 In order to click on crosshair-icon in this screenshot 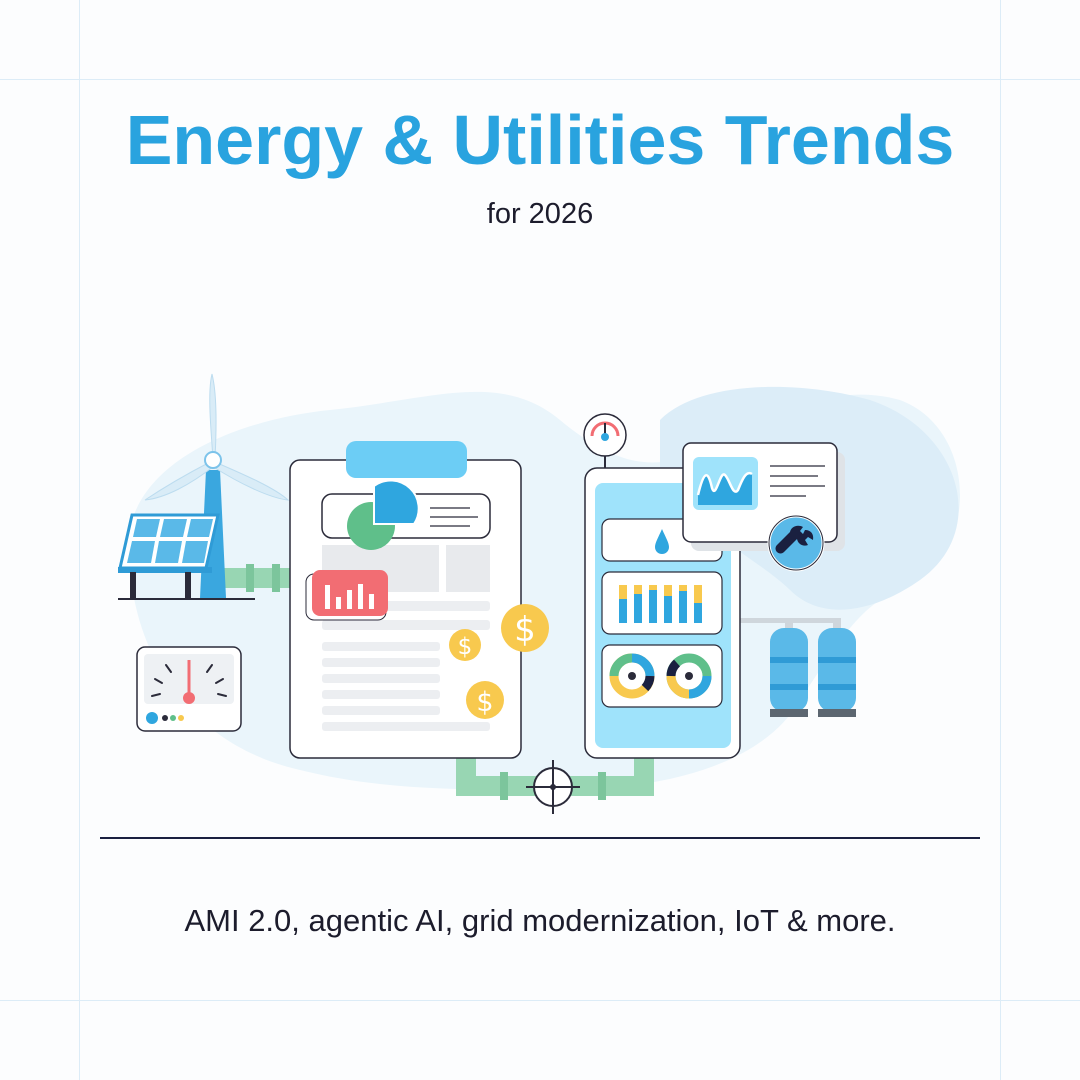, I will do `click(553, 787)`.